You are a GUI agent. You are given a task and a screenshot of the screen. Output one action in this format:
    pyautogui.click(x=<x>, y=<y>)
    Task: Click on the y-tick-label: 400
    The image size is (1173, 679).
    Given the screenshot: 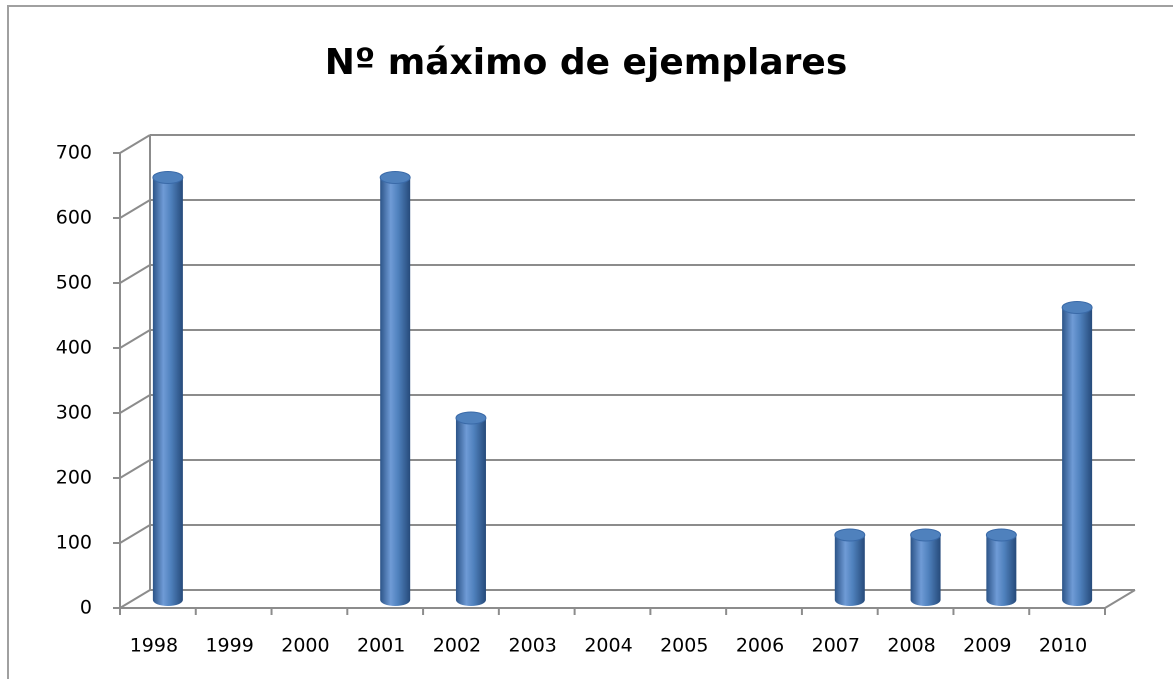 What is the action you would take?
    pyautogui.click(x=74, y=348)
    